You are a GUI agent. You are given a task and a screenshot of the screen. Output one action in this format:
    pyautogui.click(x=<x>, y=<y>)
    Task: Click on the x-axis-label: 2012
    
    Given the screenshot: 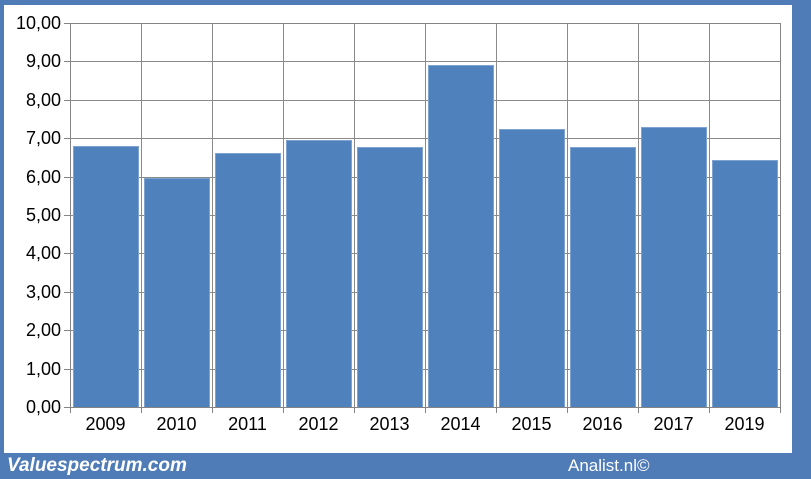 What is the action you would take?
    pyautogui.click(x=318, y=424)
    